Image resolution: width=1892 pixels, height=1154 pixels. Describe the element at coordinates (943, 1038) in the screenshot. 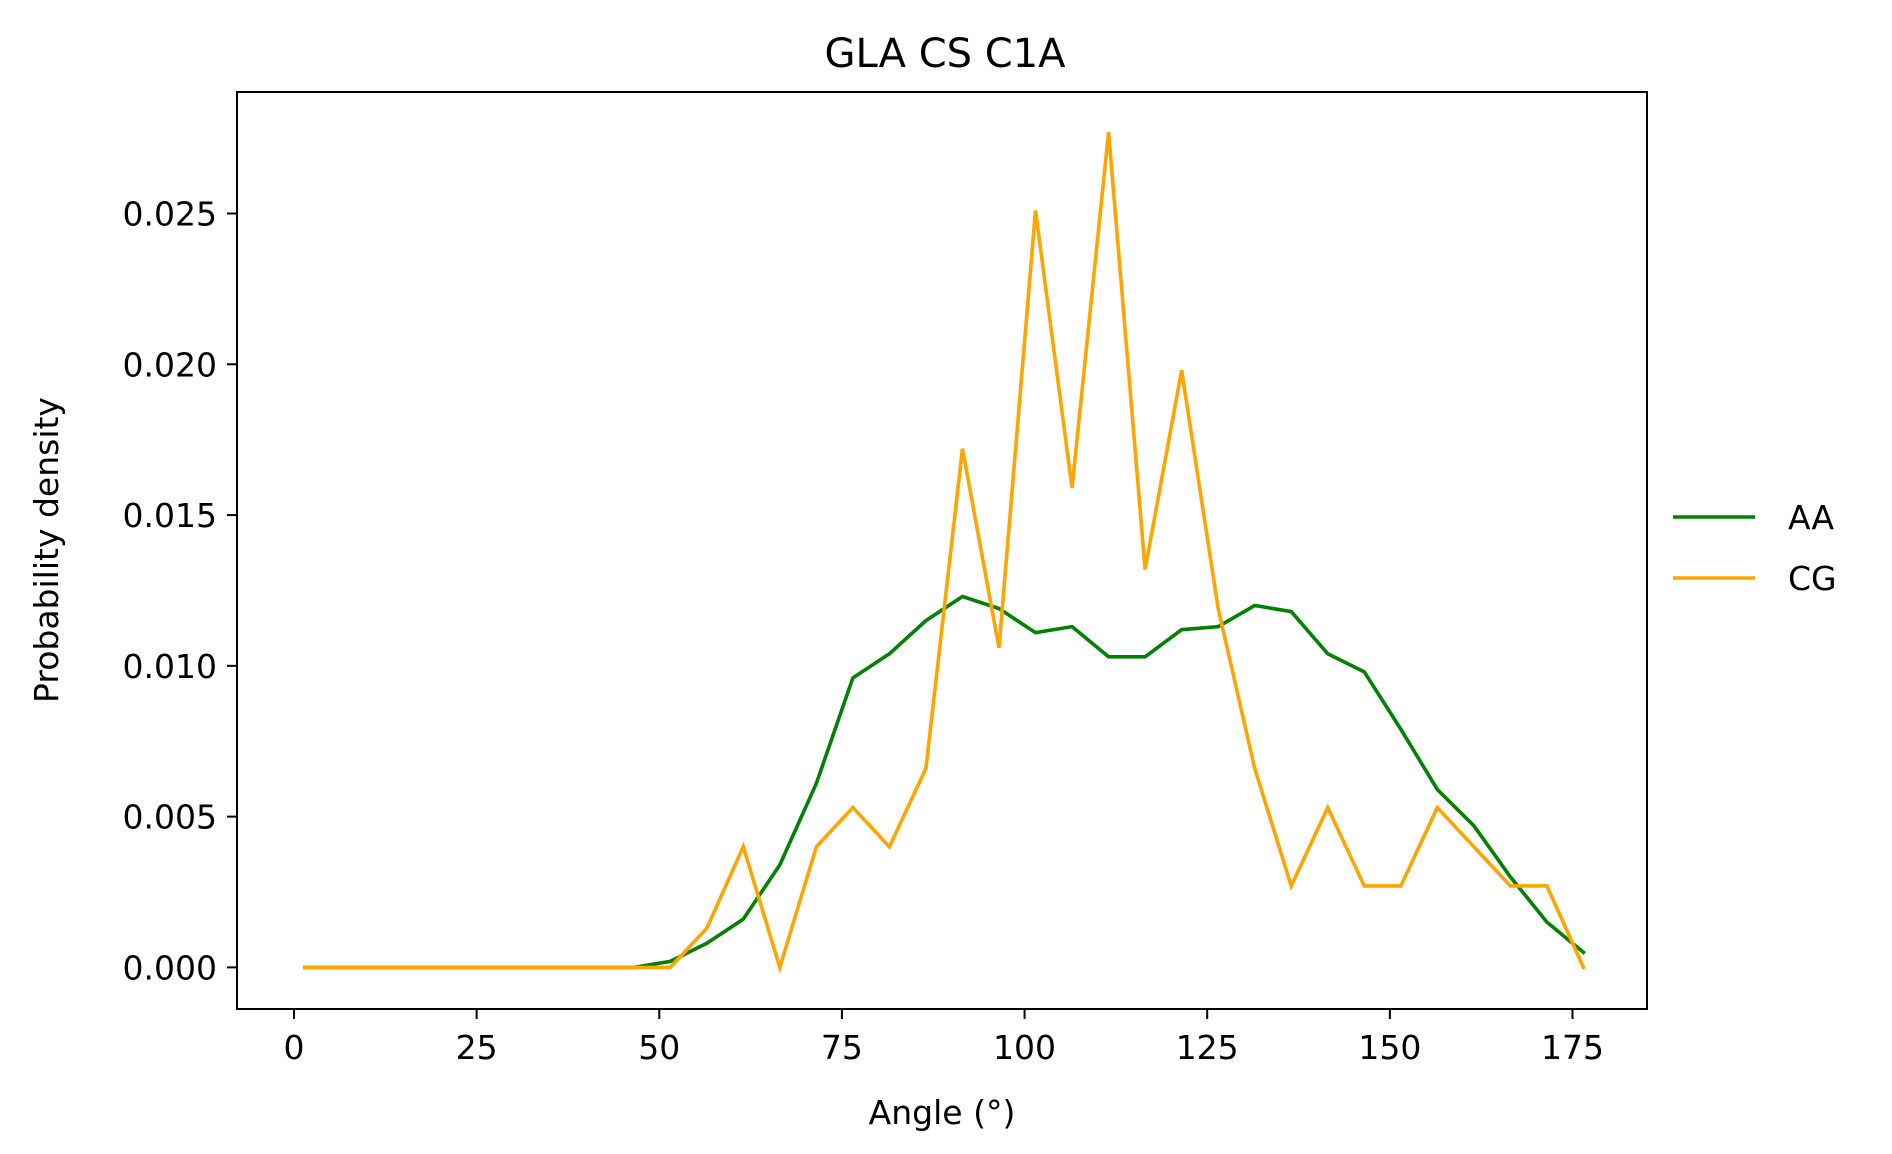

I see `x-axis: 0 25 50 75 100 125 150 175` at that location.